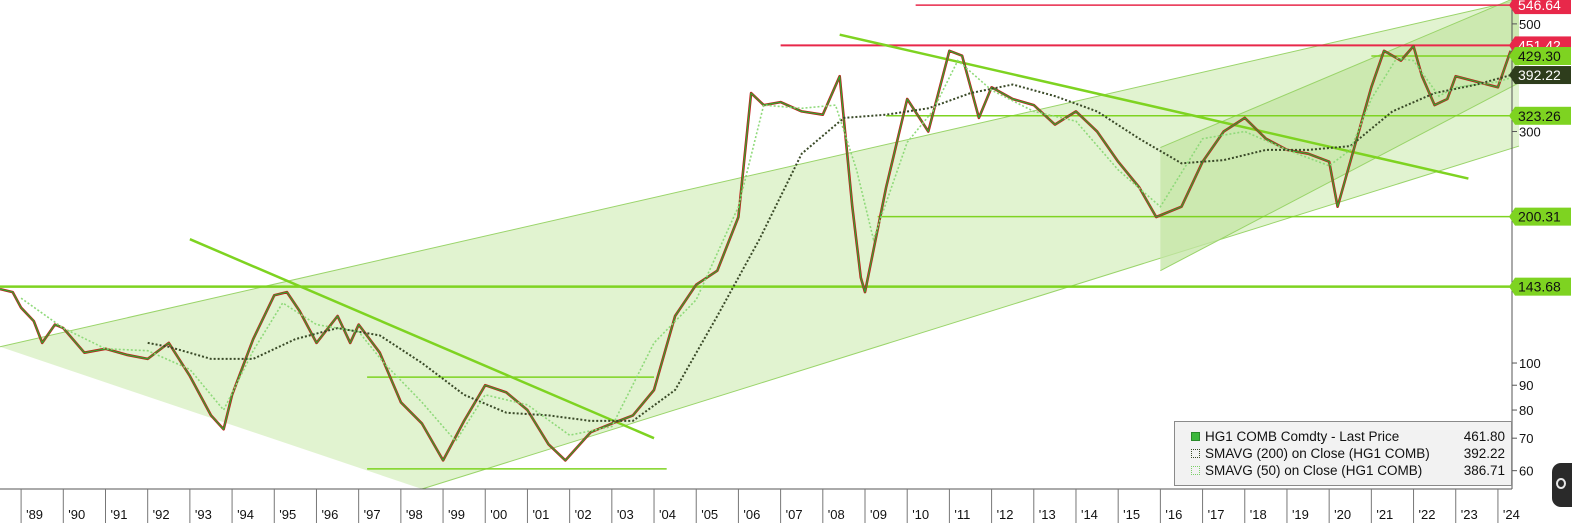  What do you see at coordinates (836, 514) in the screenshot?
I see `x-tick-label: '08` at bounding box center [836, 514].